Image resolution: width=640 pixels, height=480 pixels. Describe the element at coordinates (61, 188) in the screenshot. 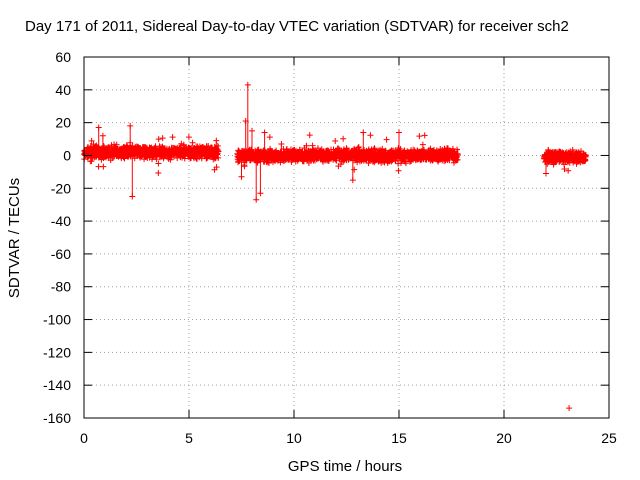

I see `y-tick-label: -20` at that location.